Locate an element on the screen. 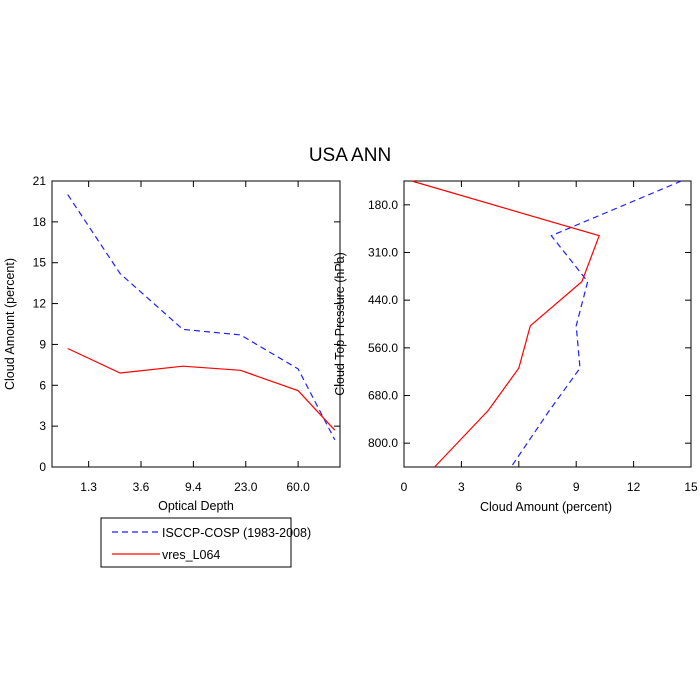 The width and height of the screenshot is (700, 700). left-x-tick-label: 3.6 is located at coordinates (141, 487).